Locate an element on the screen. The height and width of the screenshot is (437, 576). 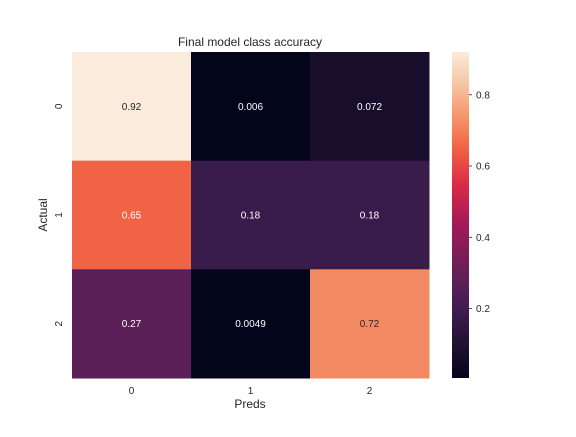
colorbar: 0.2 0.4 0.6 0.8 is located at coordinates (471, 215).